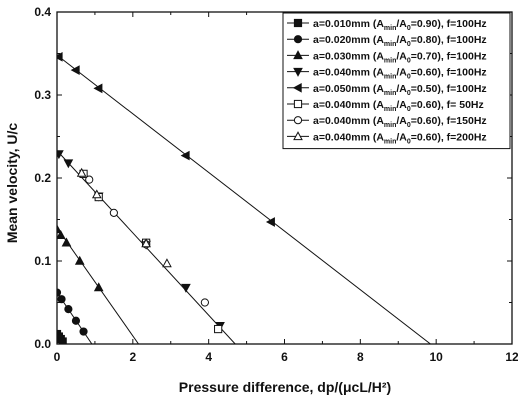  I want to click on legend-label: a=0.040mm (Amin/A0=0.60), f=200Hz, so click(400, 138).